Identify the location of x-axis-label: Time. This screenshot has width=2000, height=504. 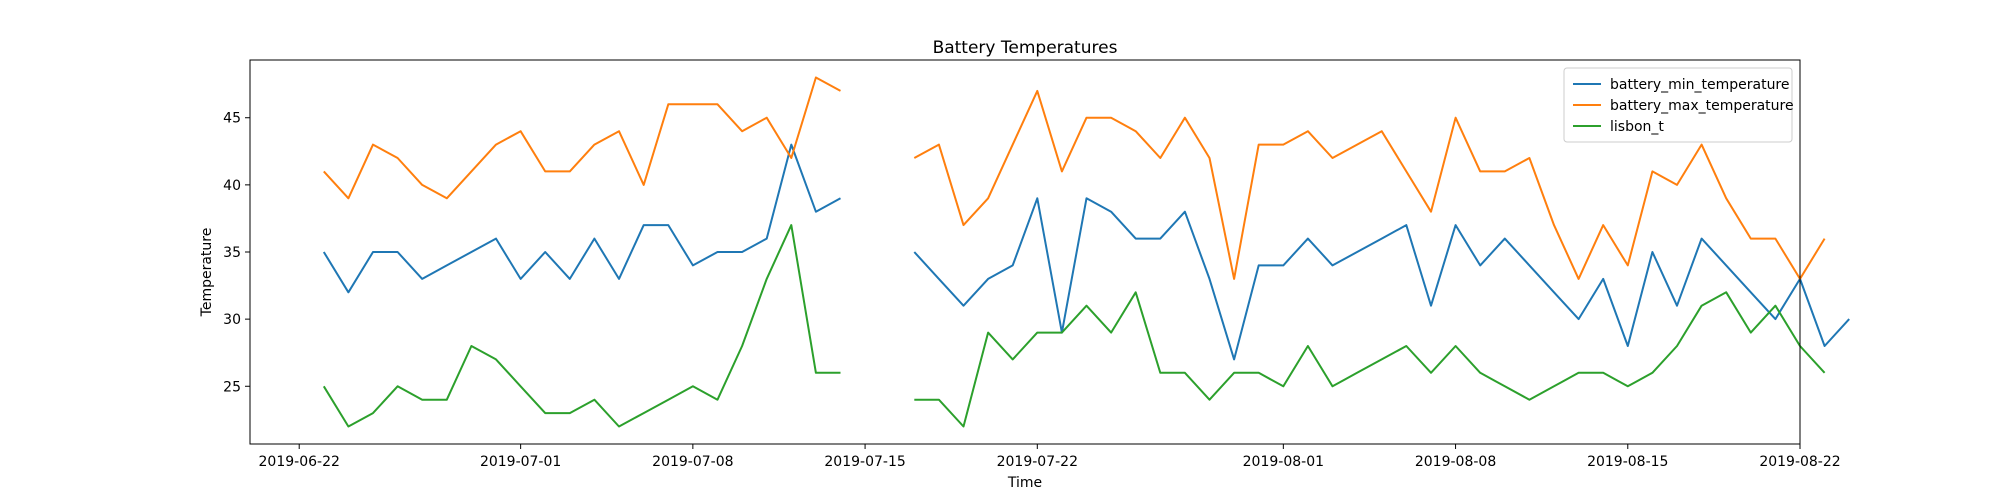
(1024, 483).